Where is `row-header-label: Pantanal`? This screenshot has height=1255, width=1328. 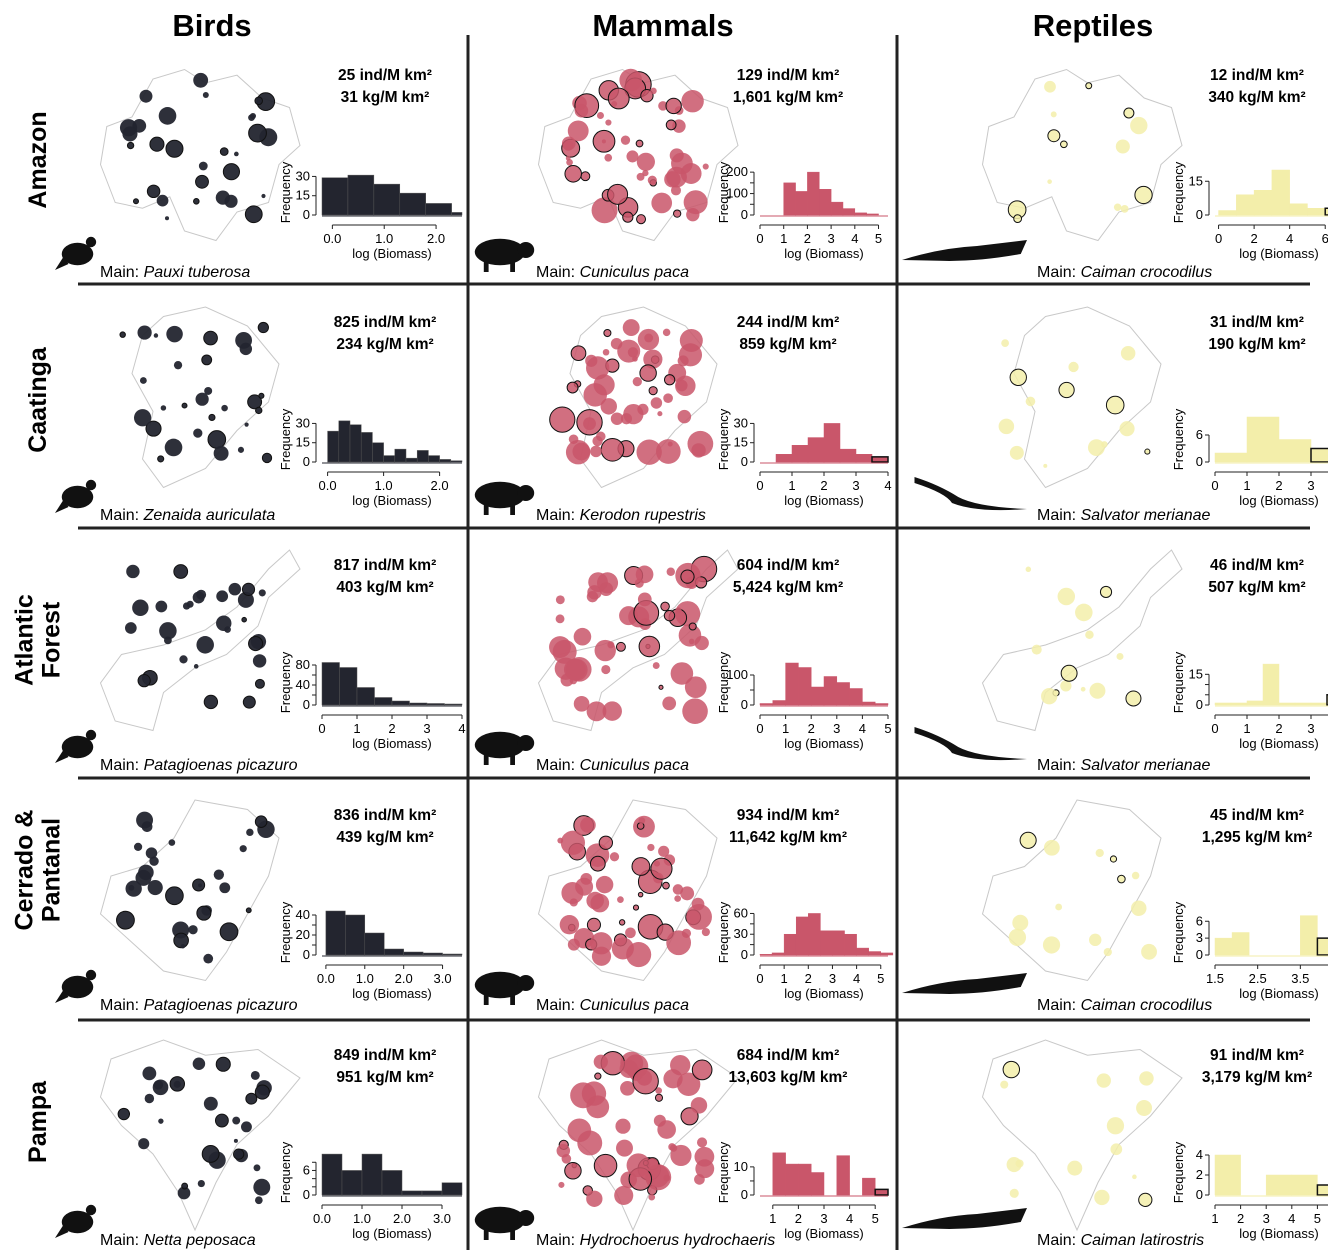 row-header-label: Pantanal is located at coordinates (52, 870).